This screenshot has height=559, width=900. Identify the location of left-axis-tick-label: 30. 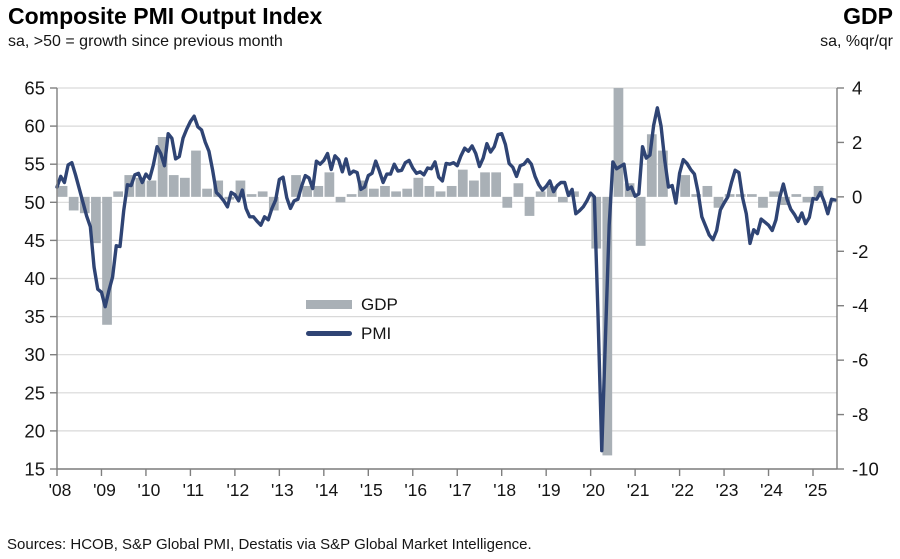
(34, 354).